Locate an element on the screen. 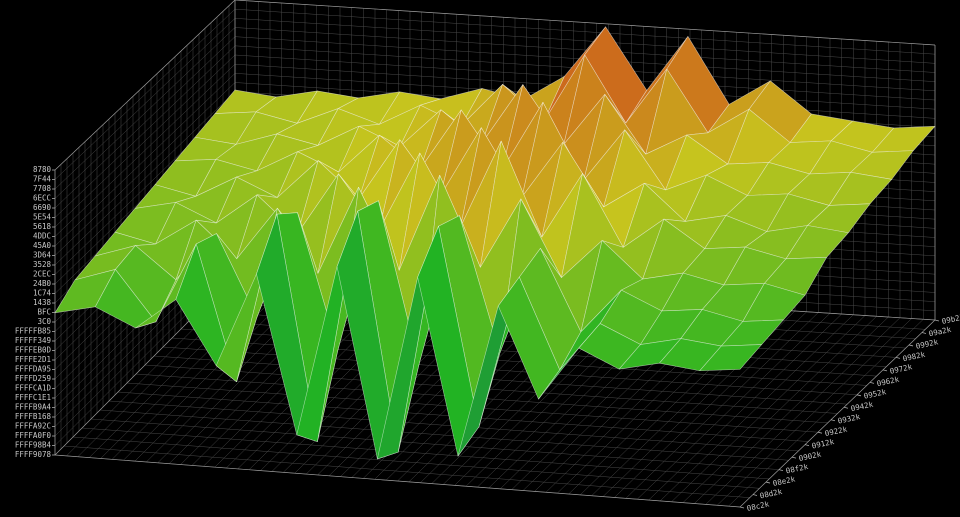 The image size is (960, 517). z-tick-label: 6690 is located at coordinates (42, 207).